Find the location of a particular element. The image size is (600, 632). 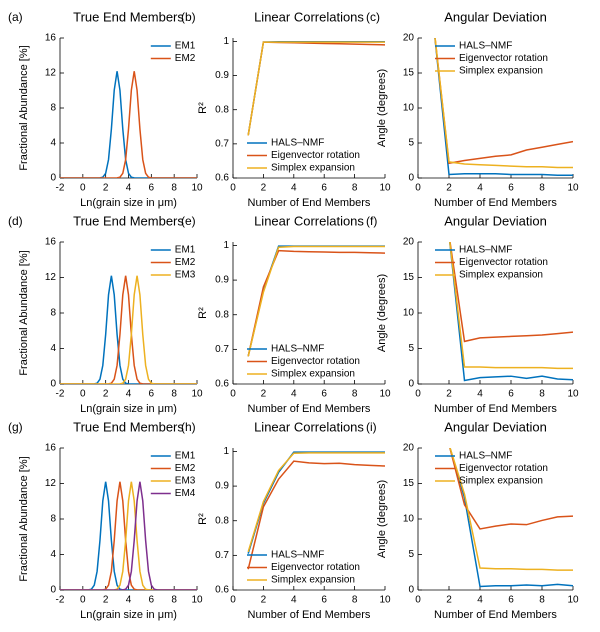

x-axis-label: Ln(grain size in μm) is located at coordinates (128, 615).